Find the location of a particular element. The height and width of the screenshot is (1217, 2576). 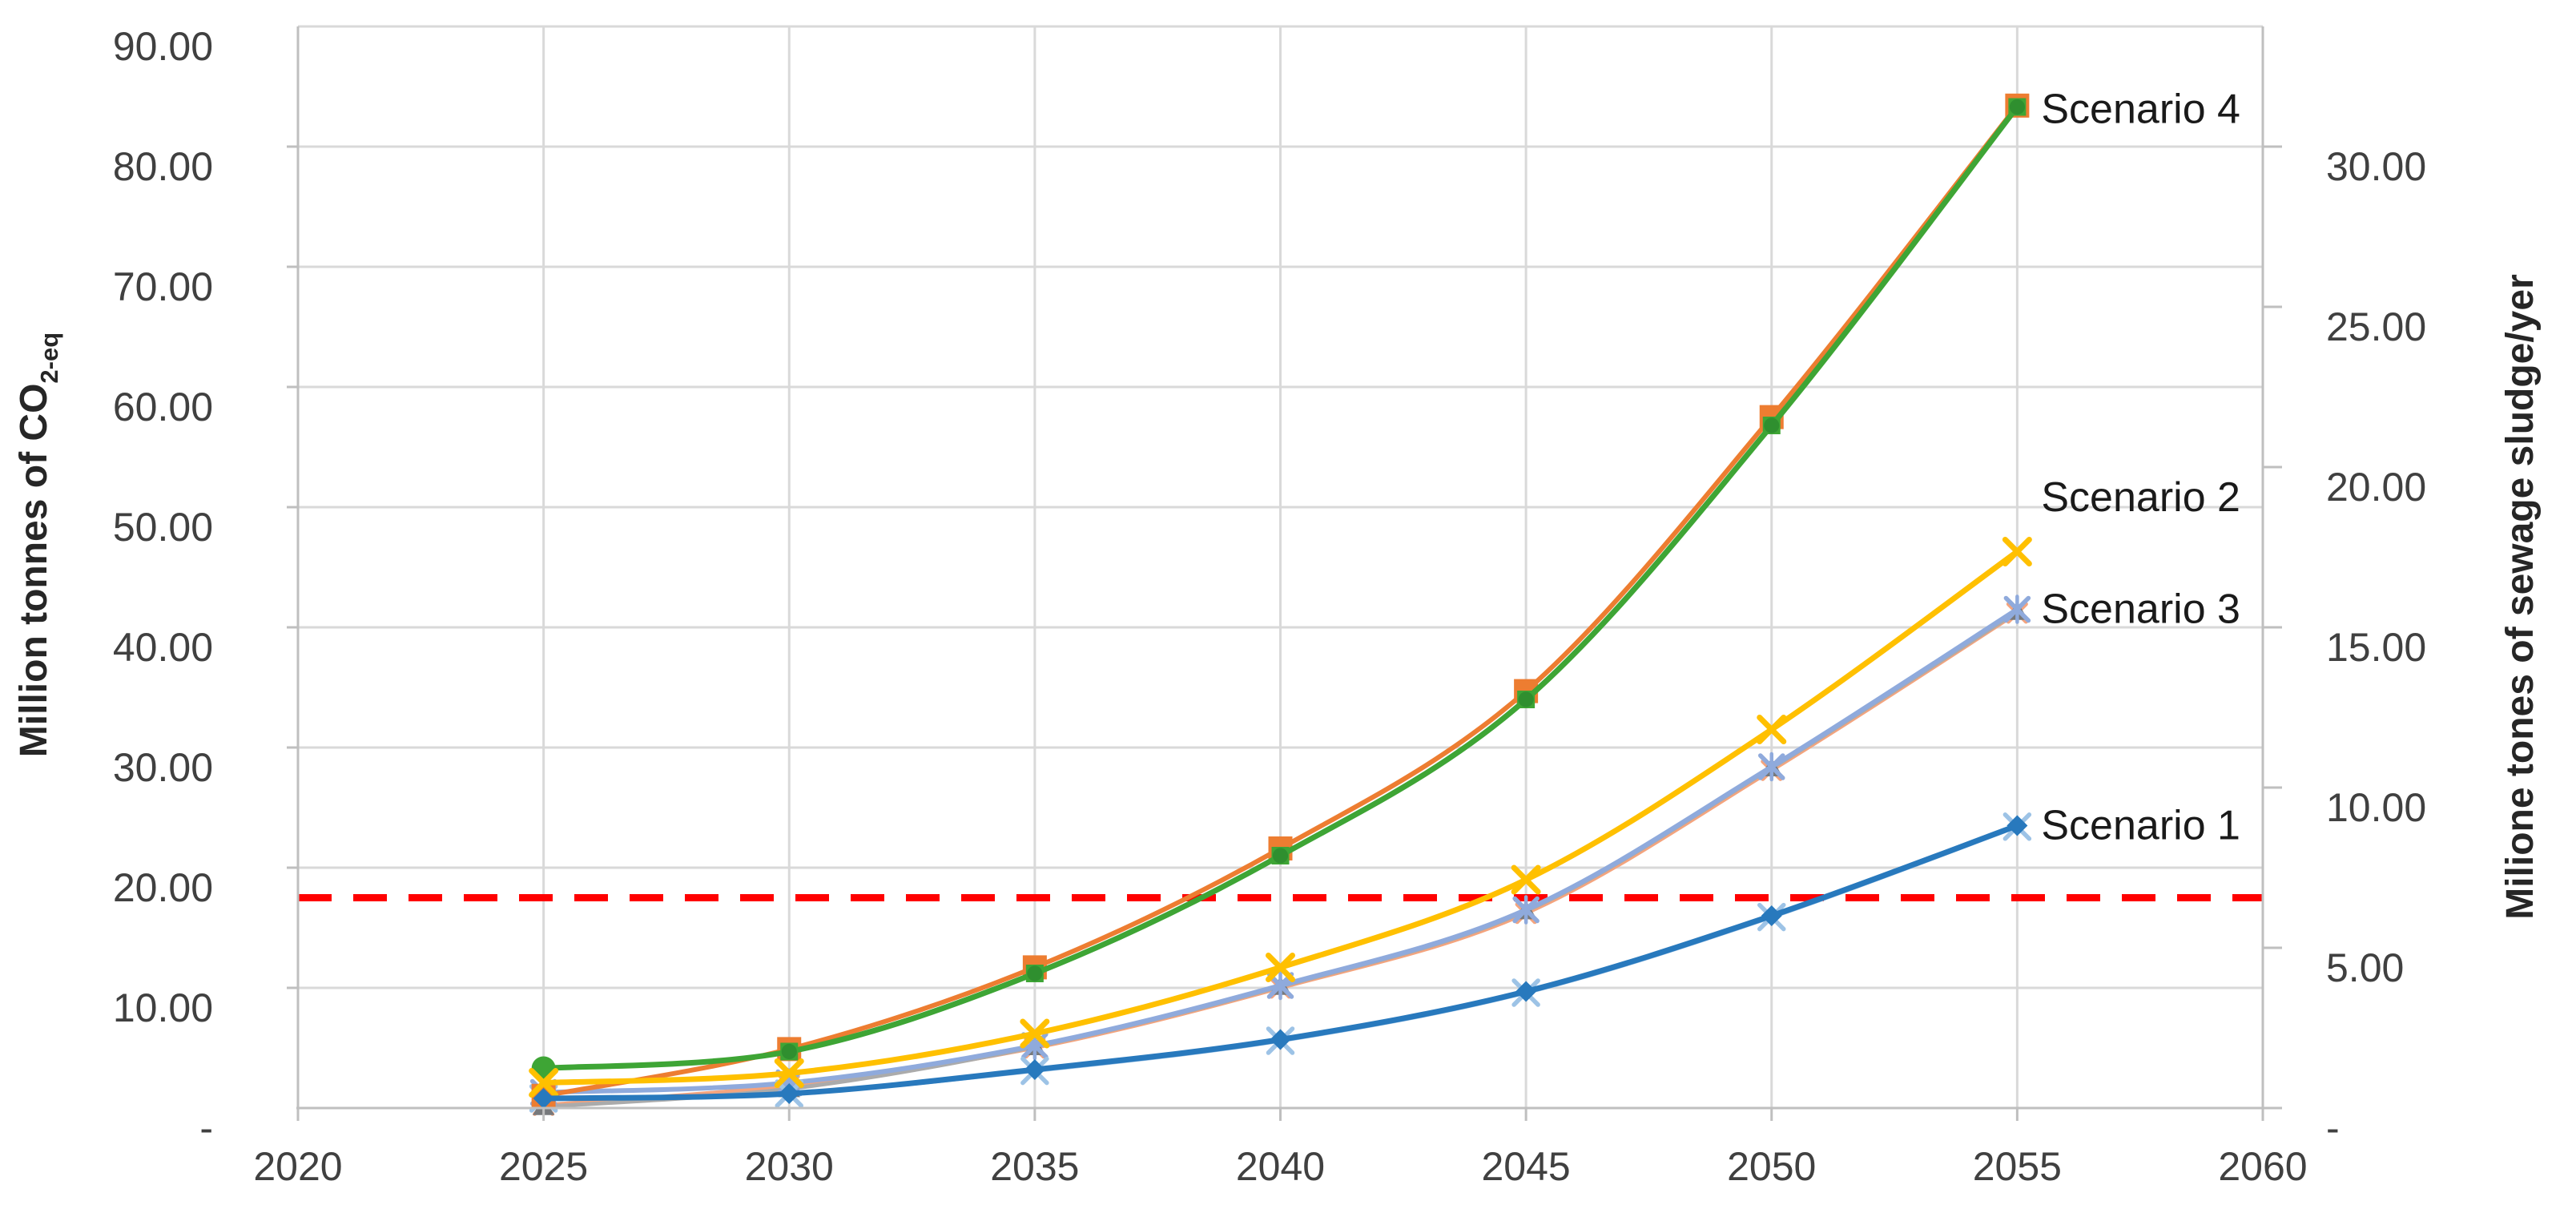

annotation-scenario-1: Scenario 1 is located at coordinates (2140, 826).